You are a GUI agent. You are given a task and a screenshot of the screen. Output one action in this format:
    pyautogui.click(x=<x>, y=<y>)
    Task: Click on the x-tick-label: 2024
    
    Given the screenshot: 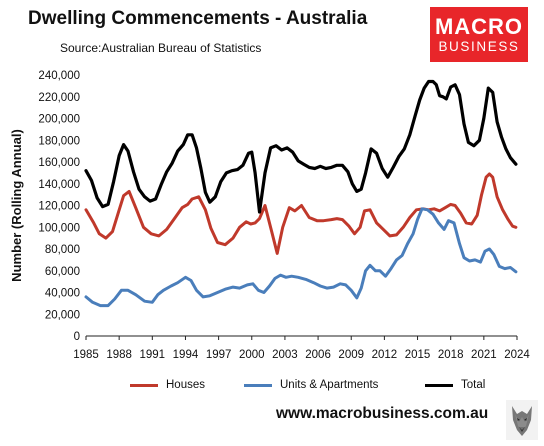 What is the action you would take?
    pyautogui.click(x=517, y=355)
    